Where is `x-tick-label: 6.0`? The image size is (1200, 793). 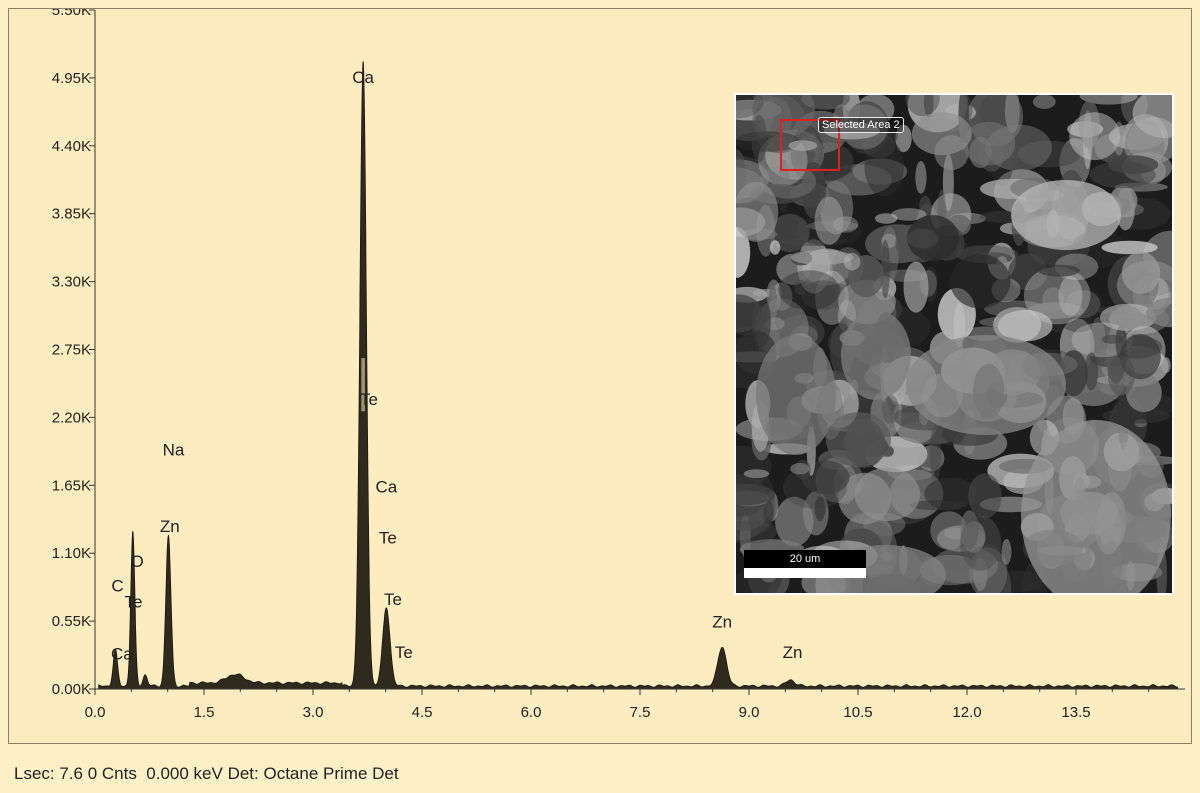
x-tick-label: 6.0 is located at coordinates (531, 712).